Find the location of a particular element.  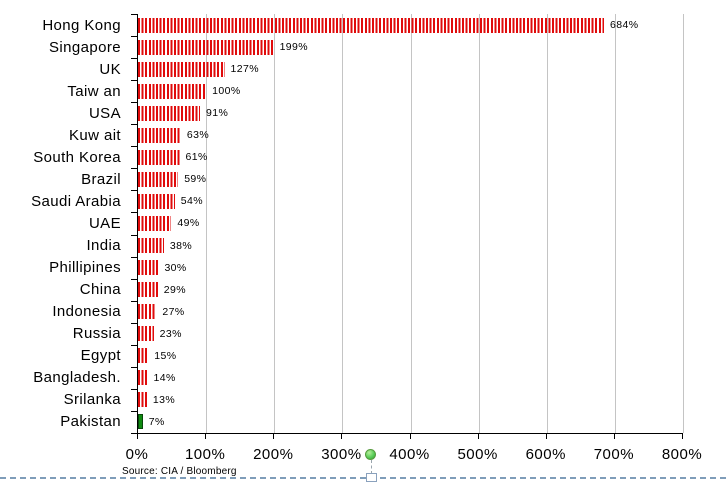

category-label: Brazil is located at coordinates (101, 179).